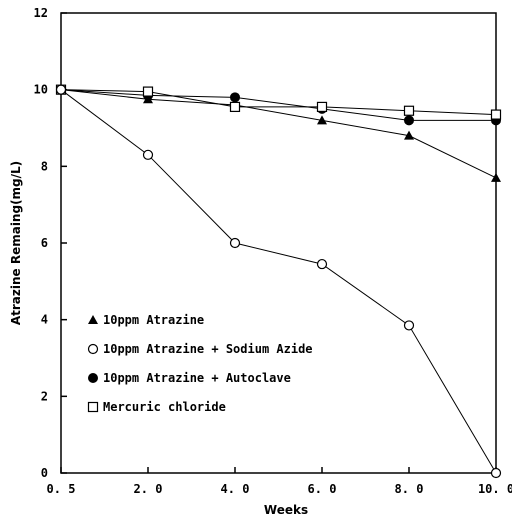 The height and width of the screenshot is (522, 512). What do you see at coordinates (322, 489) in the screenshot?
I see `x-tick-label: 6. 0` at bounding box center [322, 489].